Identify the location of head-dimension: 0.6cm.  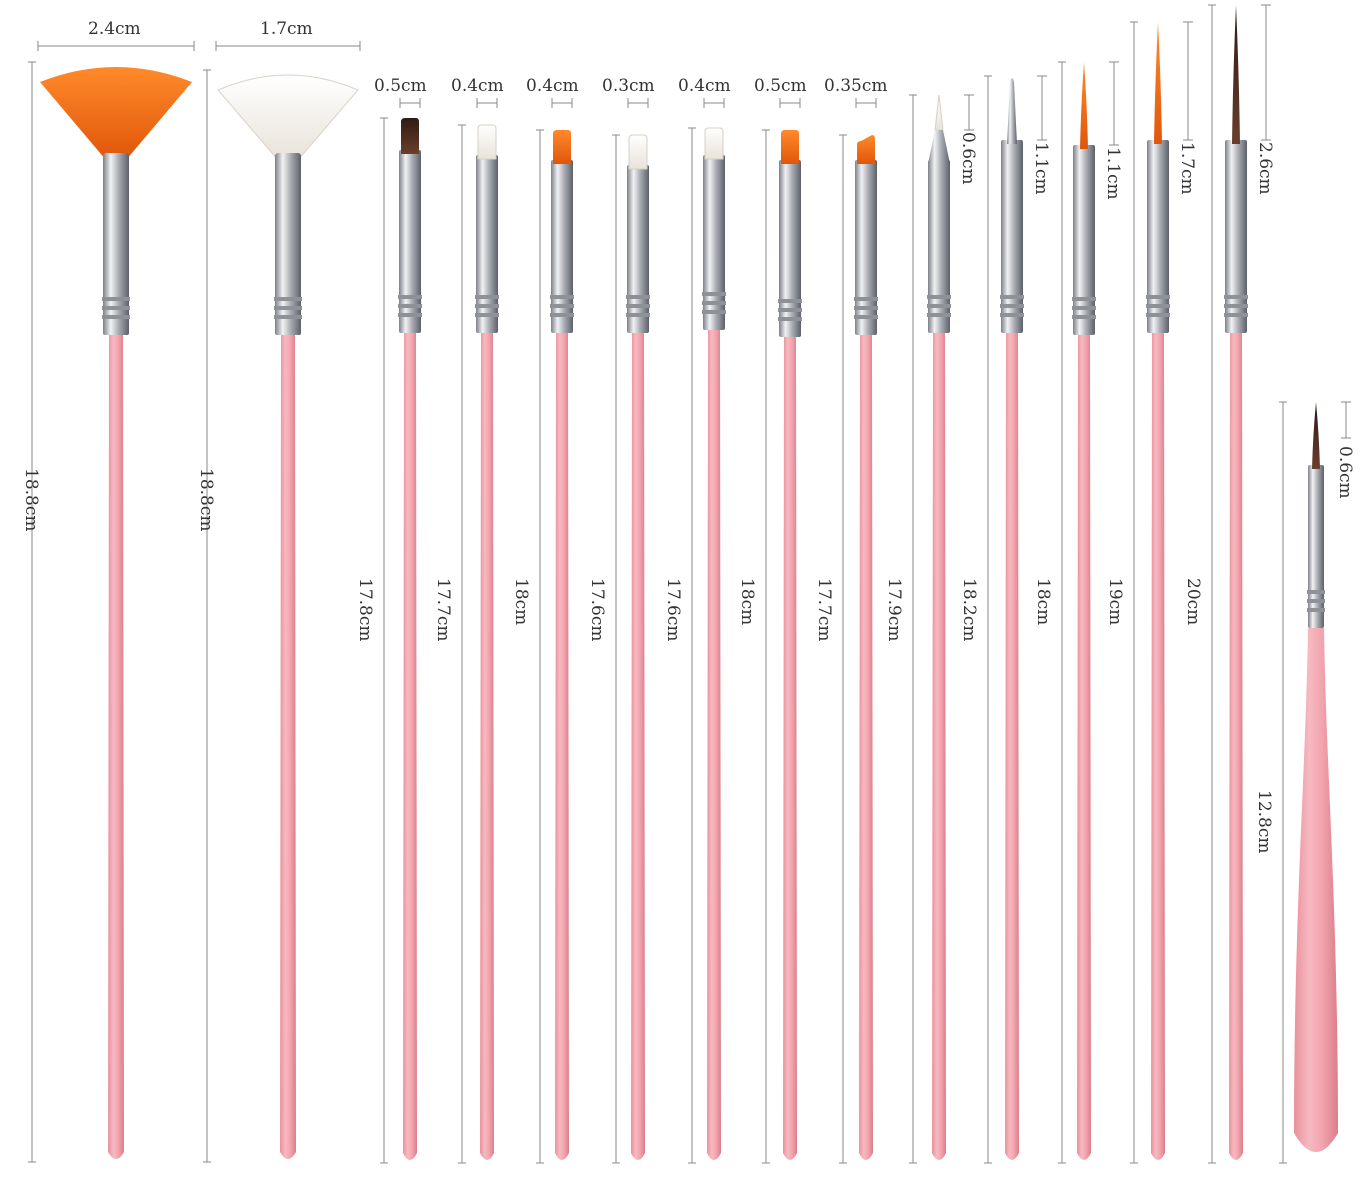
(968, 139).